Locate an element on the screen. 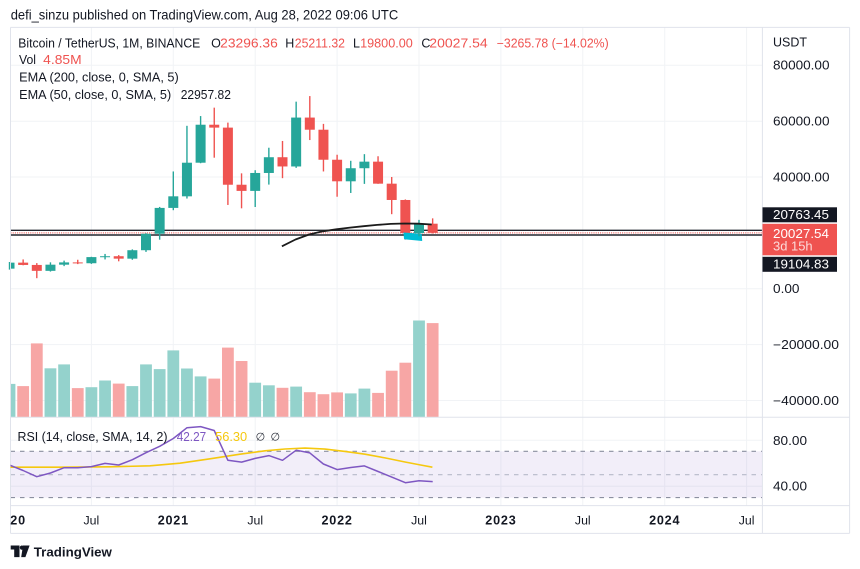  svg-text: O is located at coordinates (216, 43).